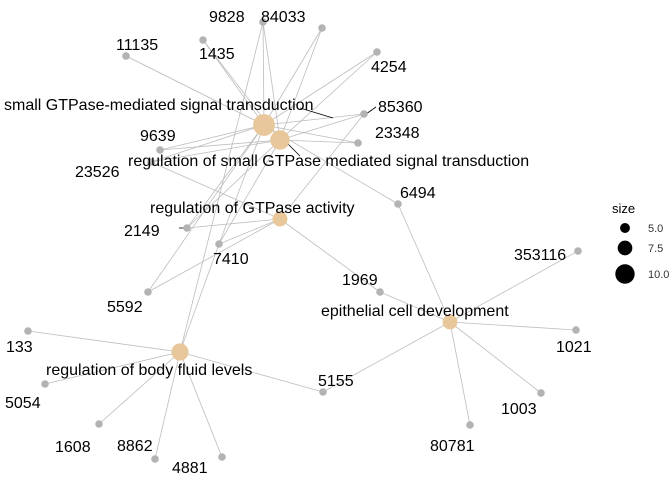  I want to click on gene-label-1969: 1969, so click(360, 280).